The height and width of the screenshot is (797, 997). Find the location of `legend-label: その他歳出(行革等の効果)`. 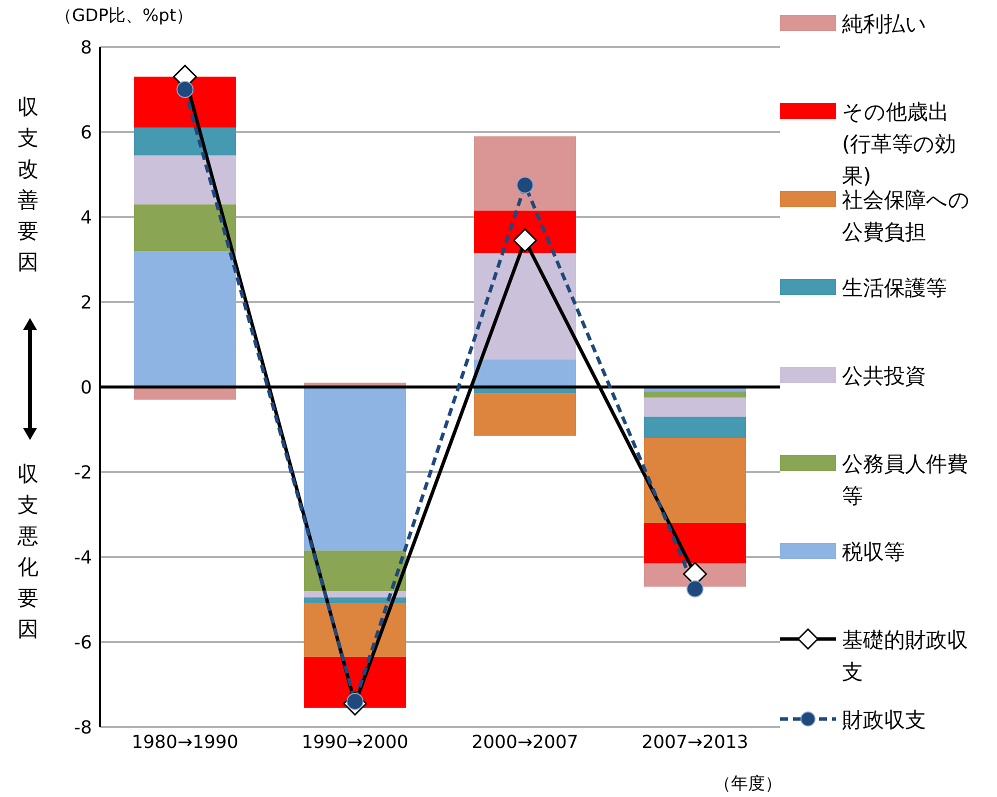

legend-label: その他歳出(行革等の効果) is located at coordinates (900, 144).